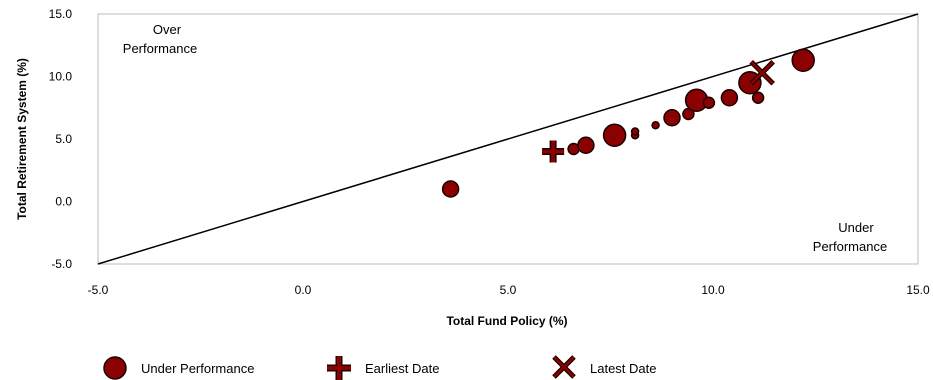 The height and width of the screenshot is (380, 933). Describe the element at coordinates (553, 151) in the screenshot. I see `earliest-date-marker` at that location.